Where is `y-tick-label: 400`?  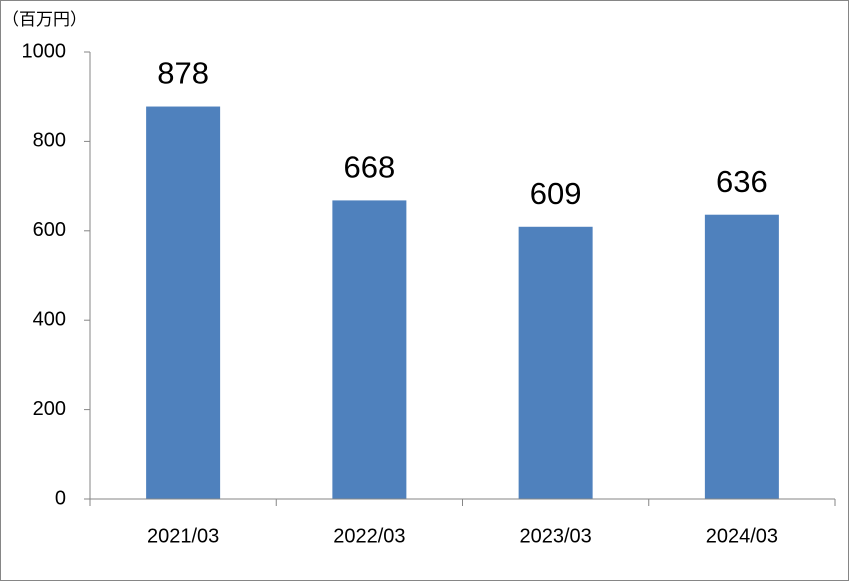
y-tick-label: 400 is located at coordinates (49, 319).